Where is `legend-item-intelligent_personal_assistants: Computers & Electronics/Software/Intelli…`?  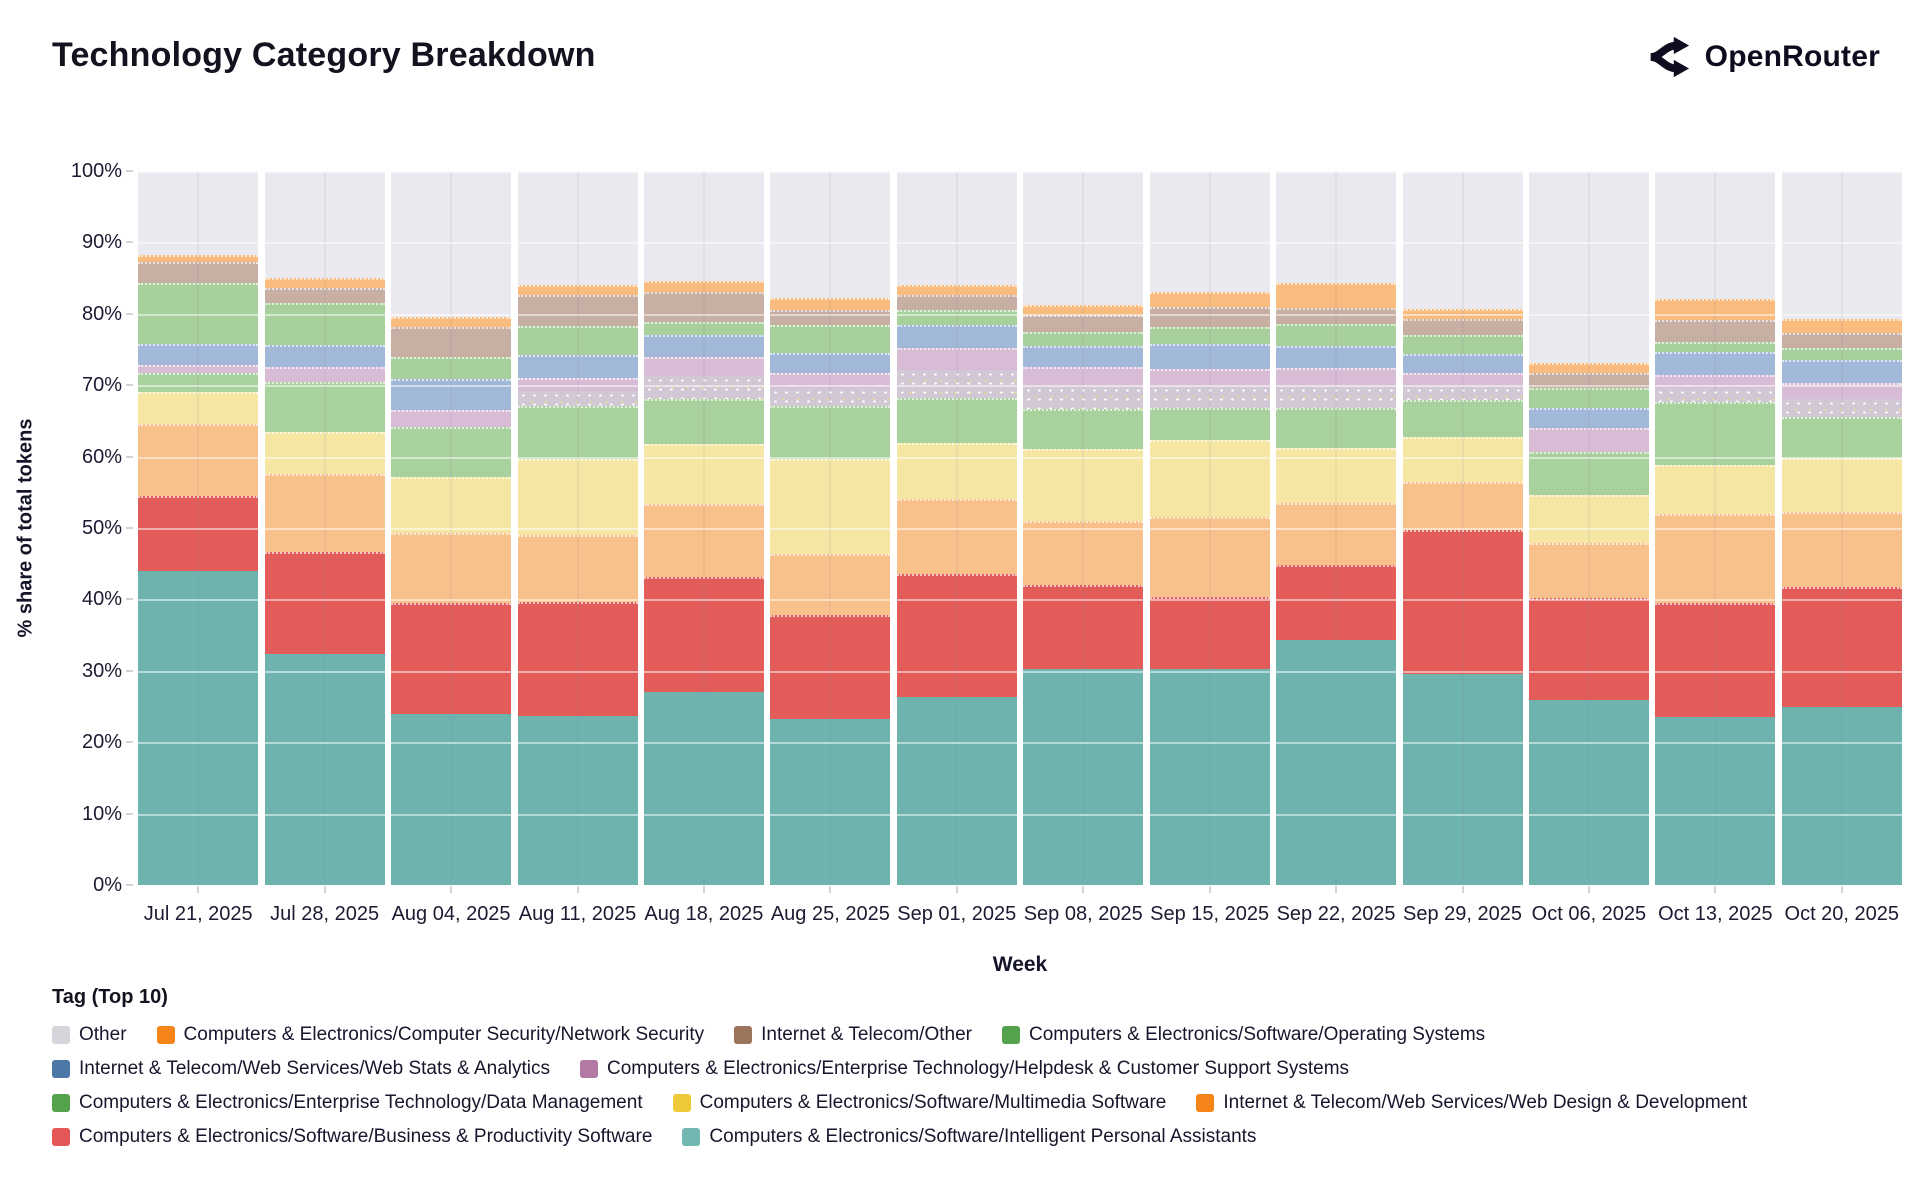
legend-item-intelligent_personal_assistants: Computers & Electronics/Software/Intelli… is located at coordinates (969, 1137).